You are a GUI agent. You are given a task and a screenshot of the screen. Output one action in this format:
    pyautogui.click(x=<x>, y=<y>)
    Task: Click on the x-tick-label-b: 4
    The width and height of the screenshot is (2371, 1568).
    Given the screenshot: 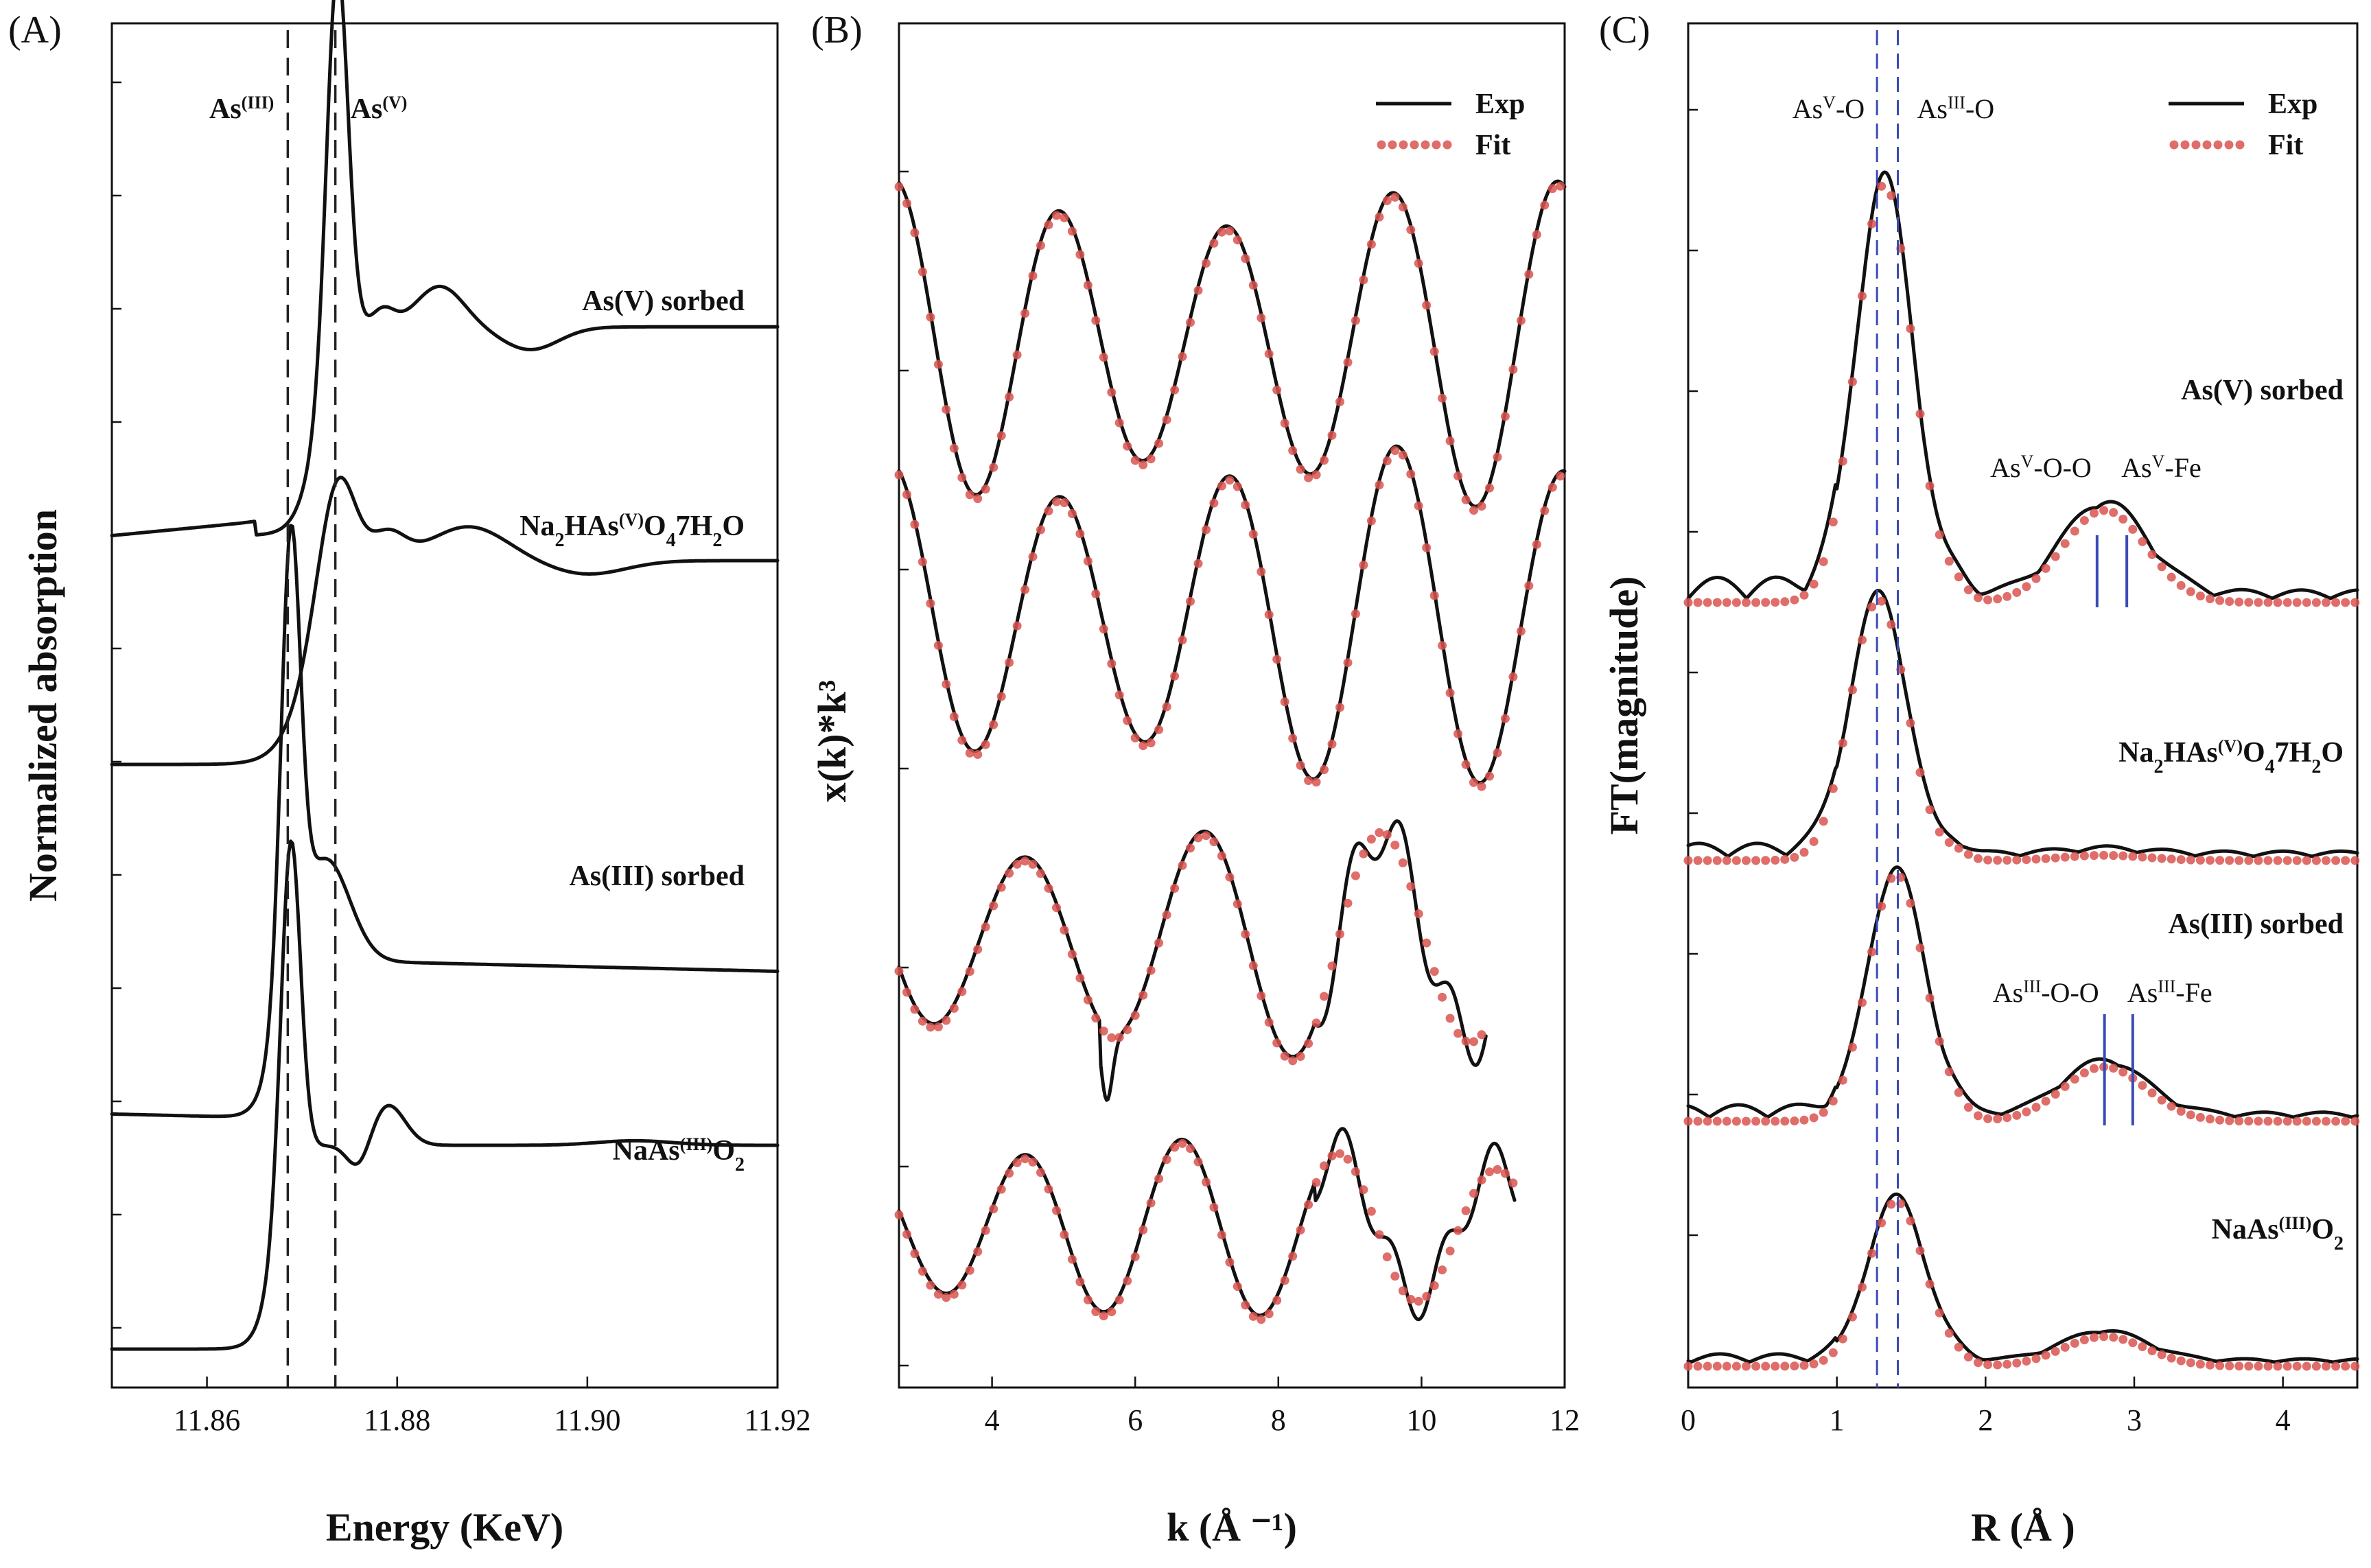 What is the action you would take?
    pyautogui.click(x=992, y=1420)
    